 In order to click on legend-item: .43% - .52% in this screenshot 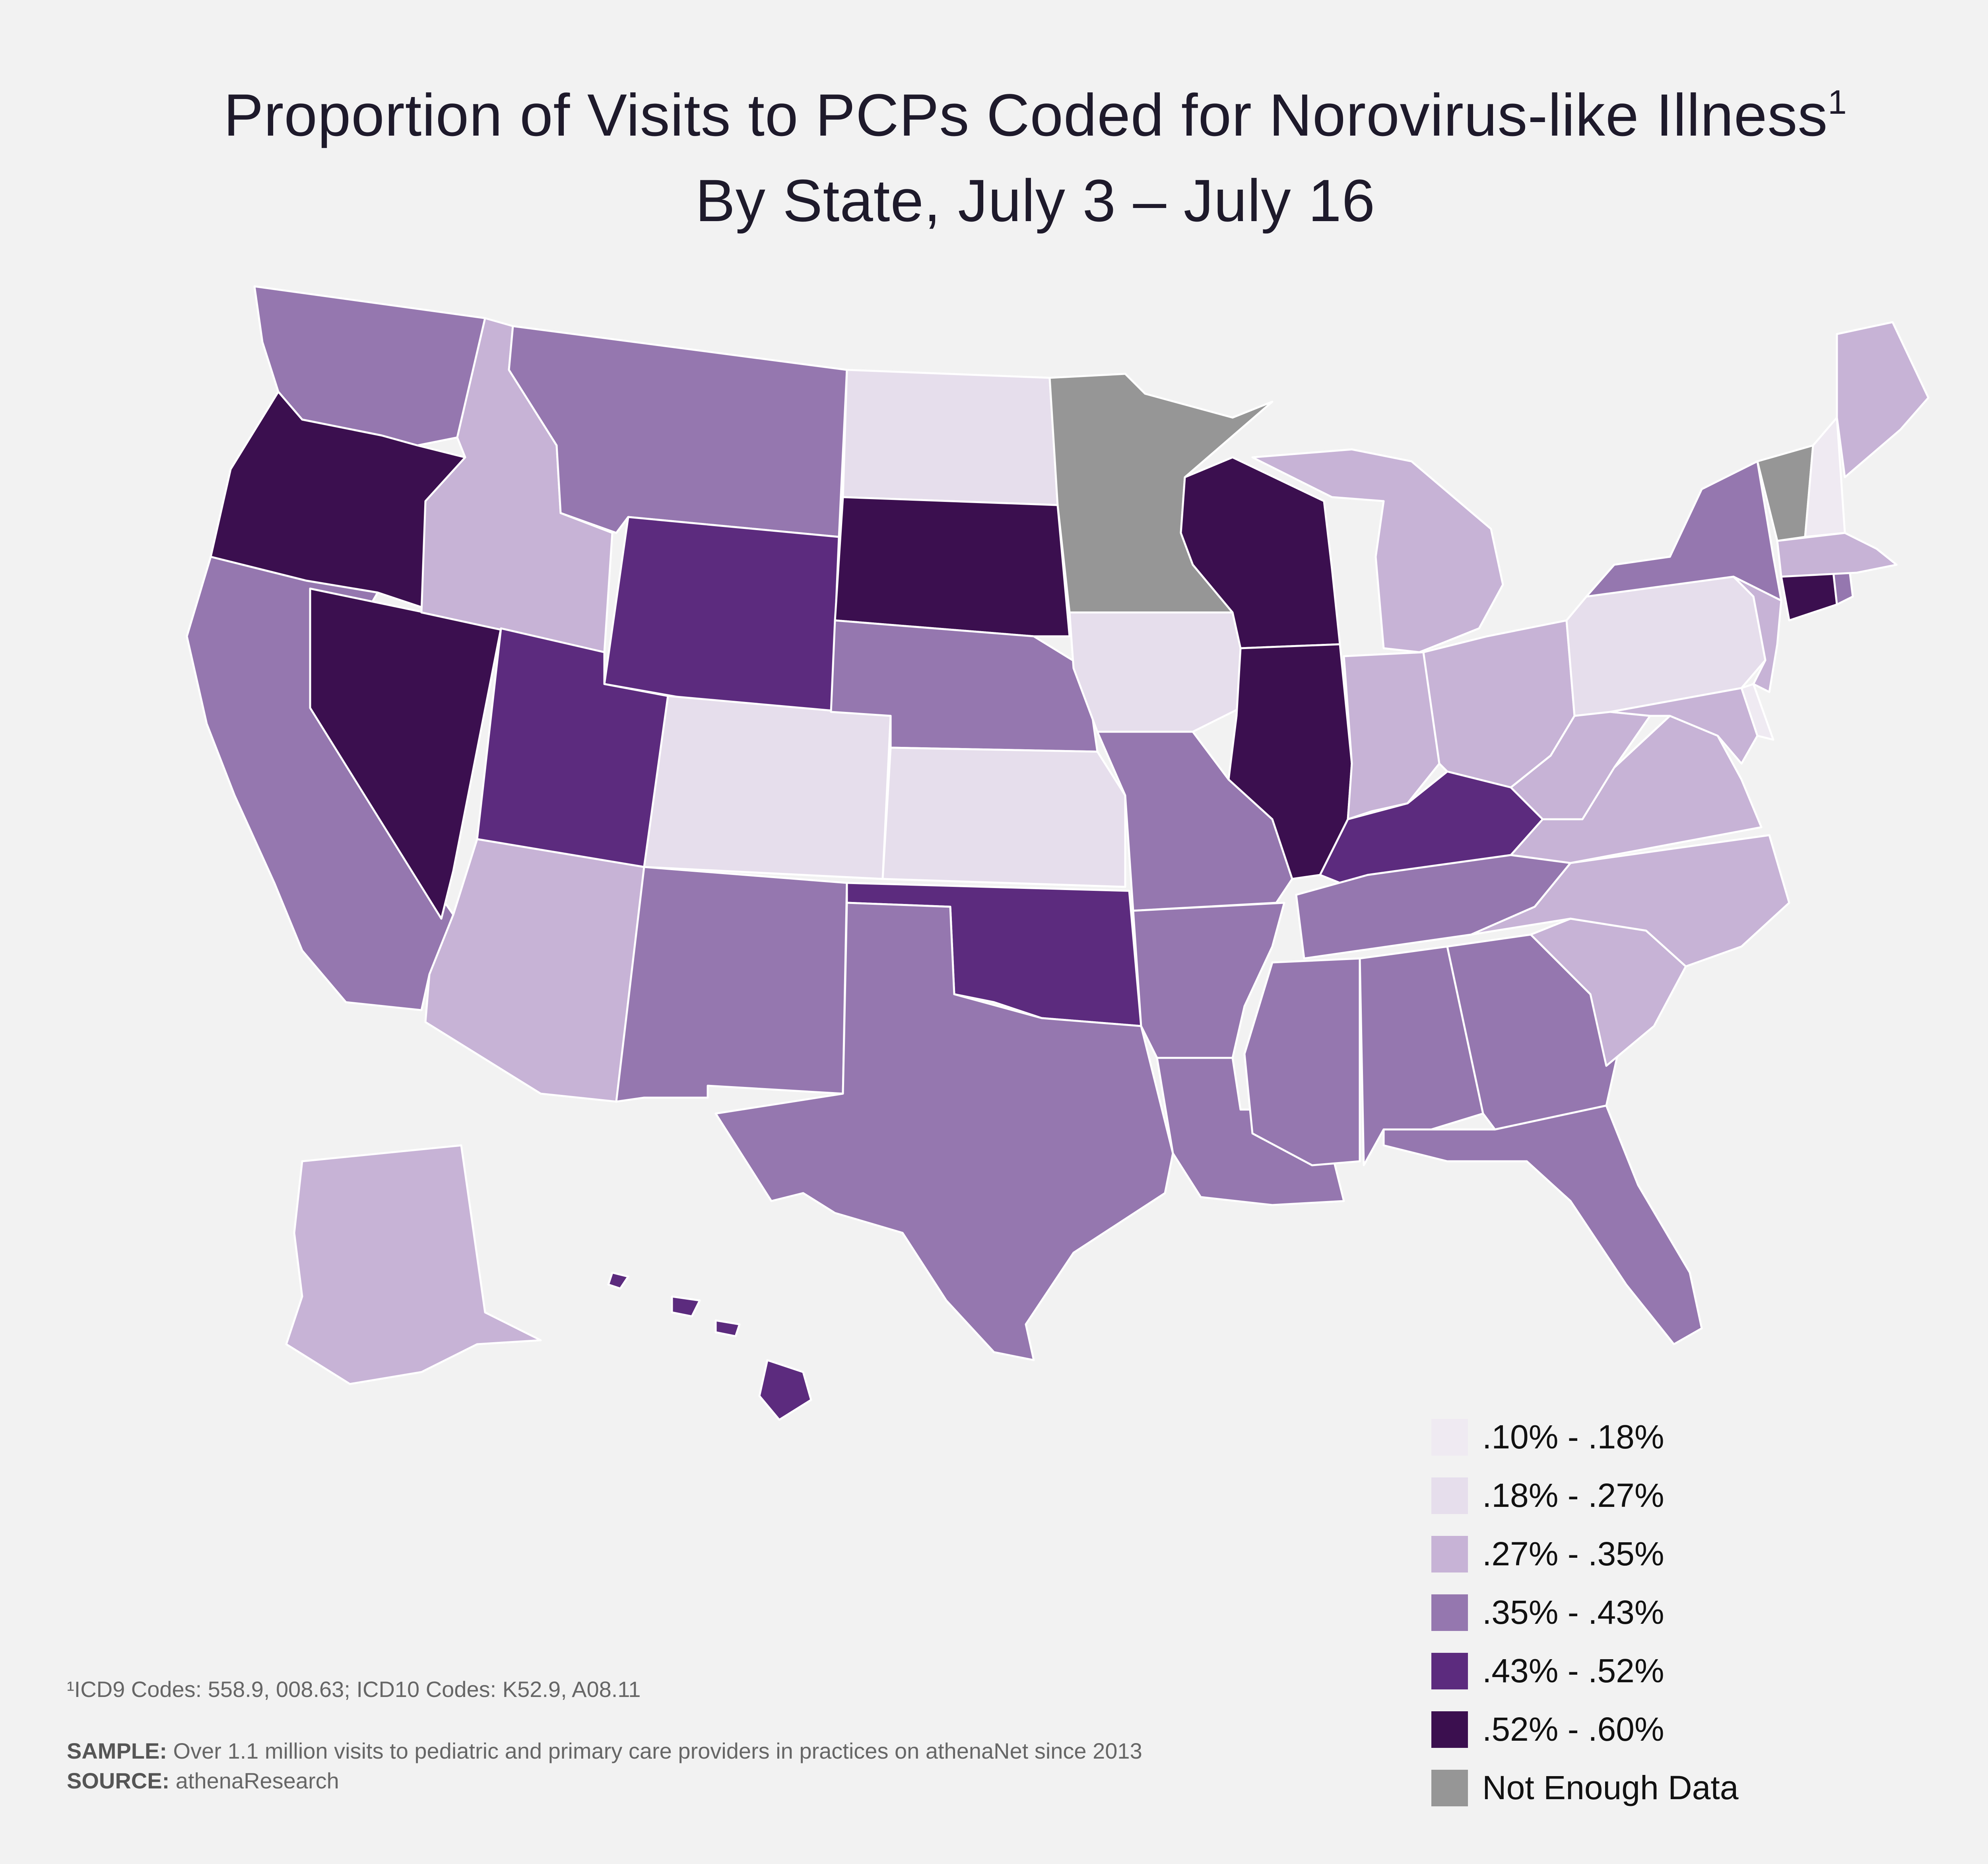, I will do `click(1584, 1671)`.